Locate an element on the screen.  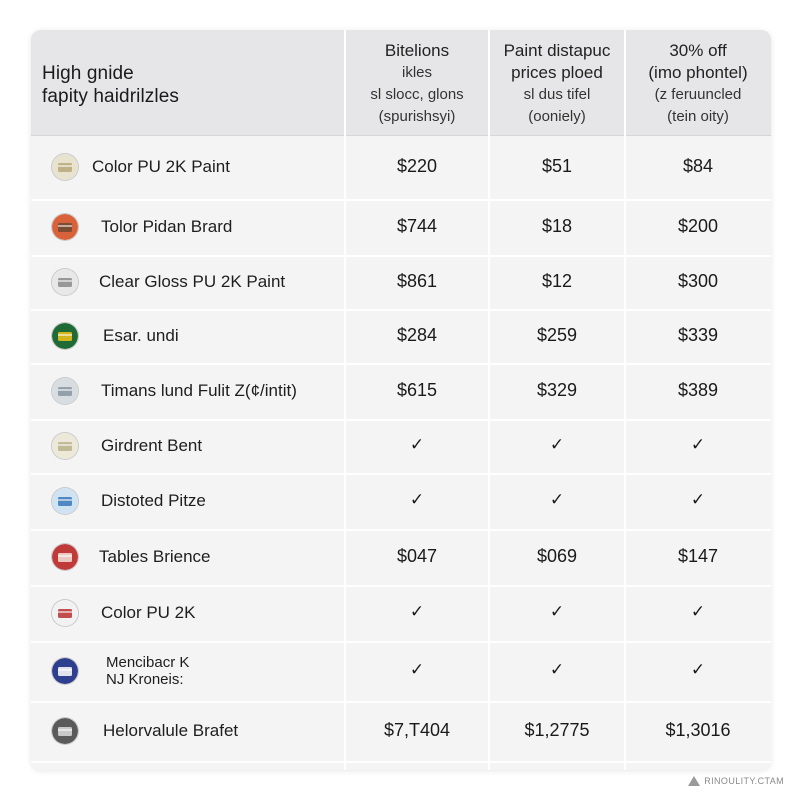
row-product-name: Helorvalule Brafet is located at coordinates (171, 730).